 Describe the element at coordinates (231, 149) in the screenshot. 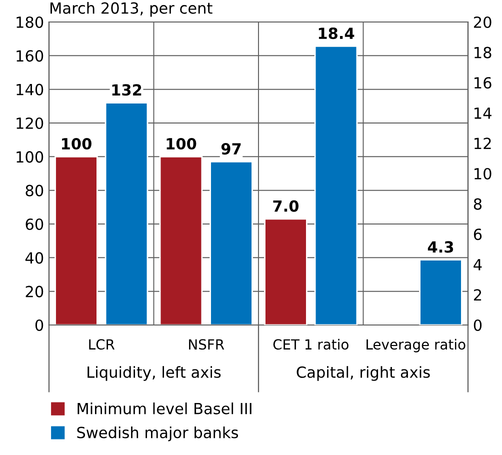

I see `data-label: 97` at that location.